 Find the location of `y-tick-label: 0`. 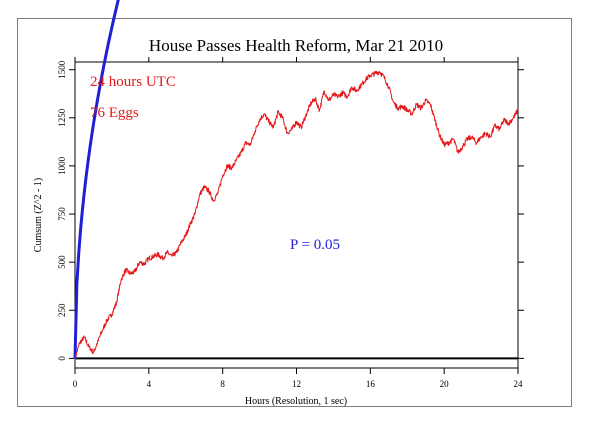

y-tick-label: 0 is located at coordinates (62, 358).